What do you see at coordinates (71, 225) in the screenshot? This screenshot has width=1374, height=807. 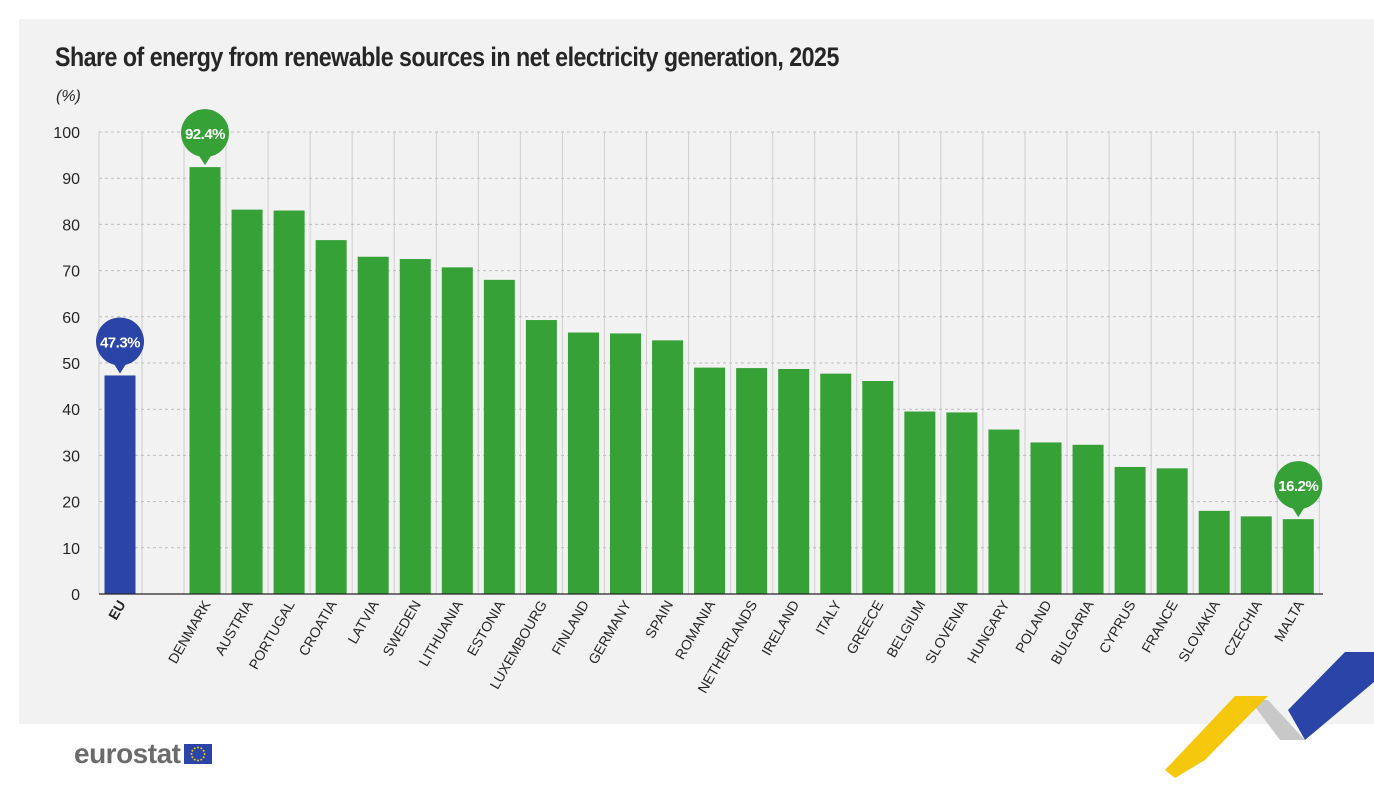 I see `y-tick-label: 80` at bounding box center [71, 225].